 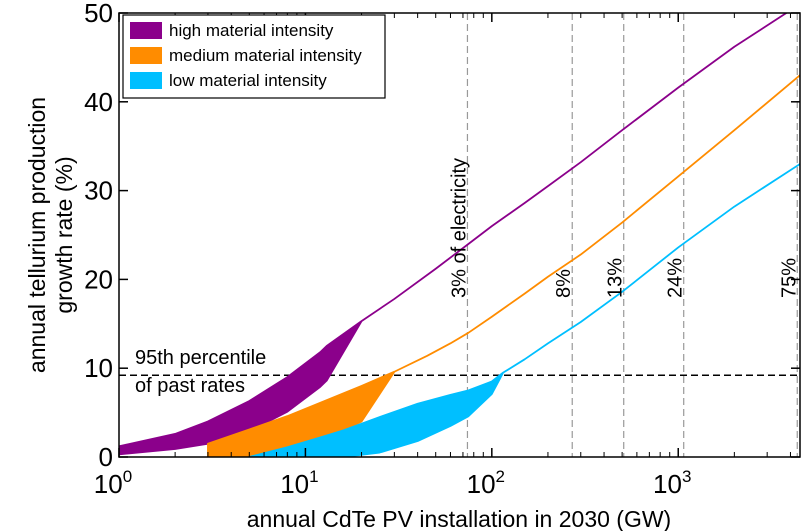 I want to click on y-tick-label-1: 0, so click(x=106, y=457).